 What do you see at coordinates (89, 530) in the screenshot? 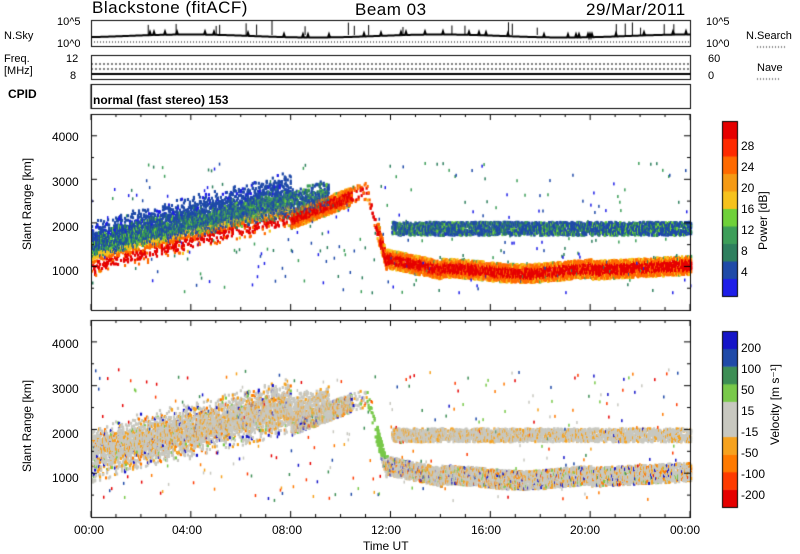
I see `xtick-0000: 00:00` at bounding box center [89, 530].